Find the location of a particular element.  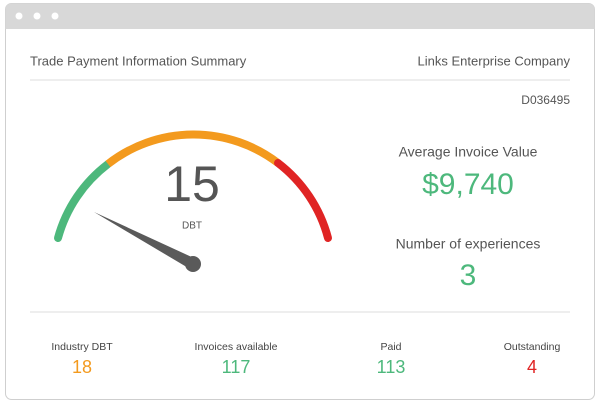

footer-label: Paid is located at coordinates (390, 347).